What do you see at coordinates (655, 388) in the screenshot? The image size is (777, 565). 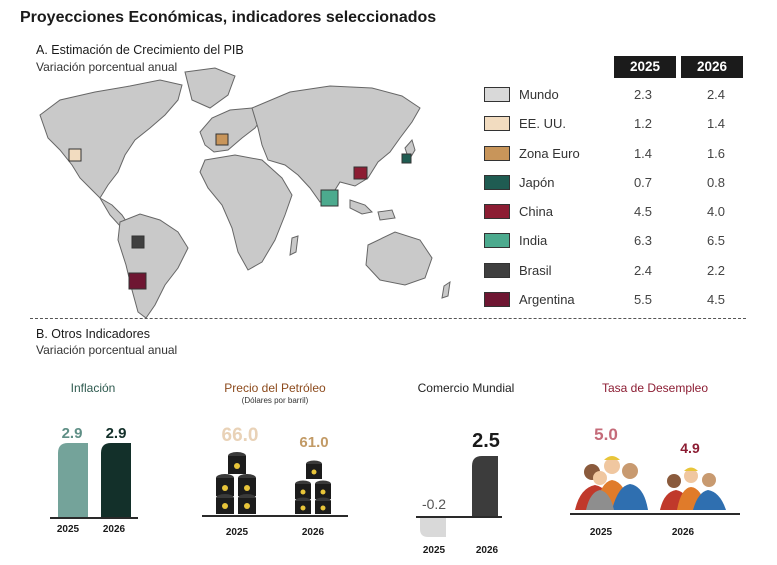 I see `unemployment-title: Tasa de Desempleo` at bounding box center [655, 388].